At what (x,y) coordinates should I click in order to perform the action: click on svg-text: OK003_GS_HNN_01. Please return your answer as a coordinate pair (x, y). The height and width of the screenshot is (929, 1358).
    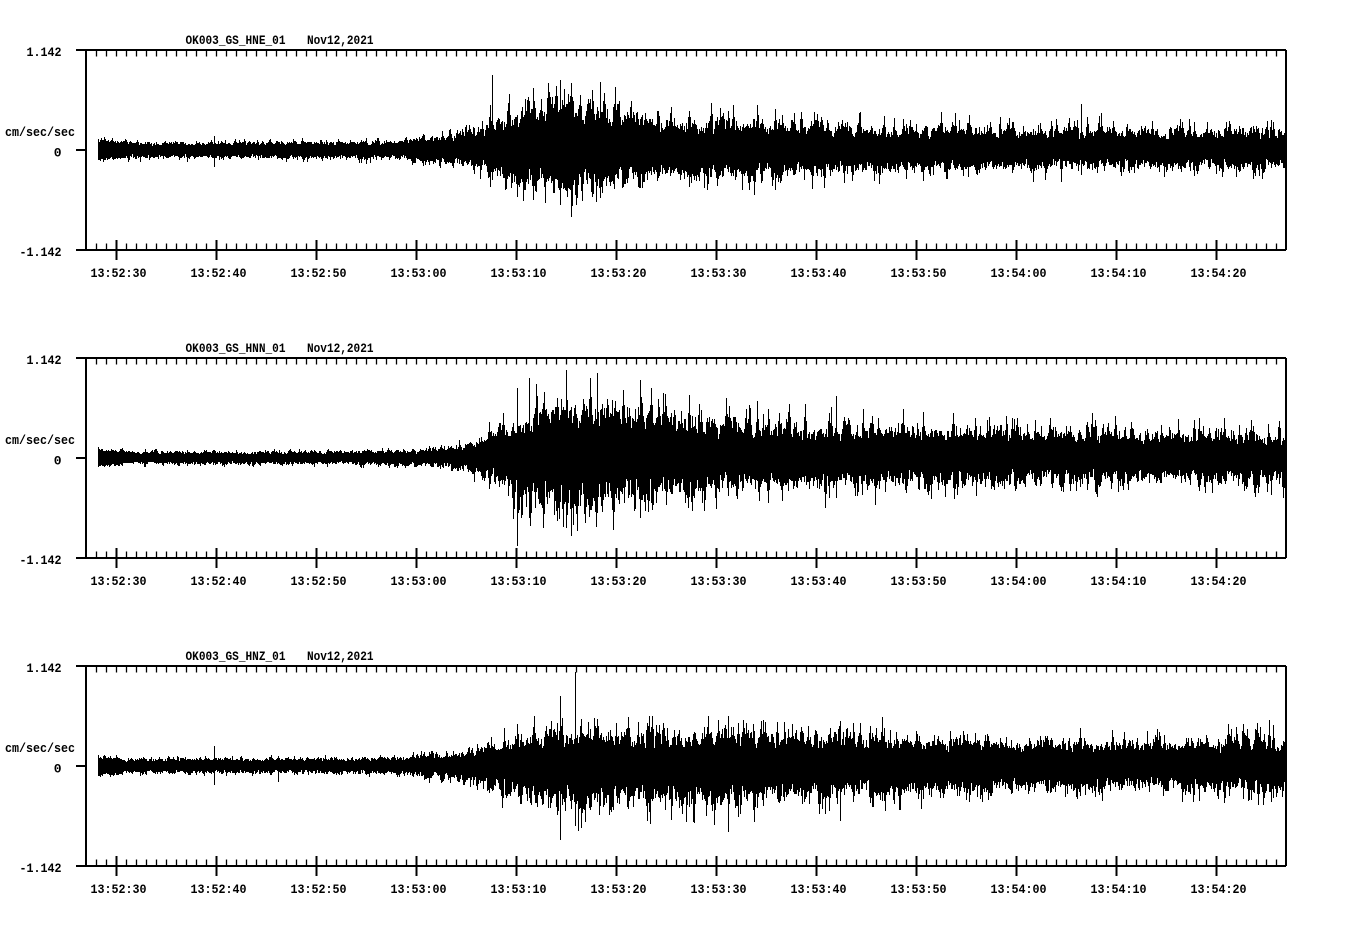
    Looking at the image, I should click on (236, 348).